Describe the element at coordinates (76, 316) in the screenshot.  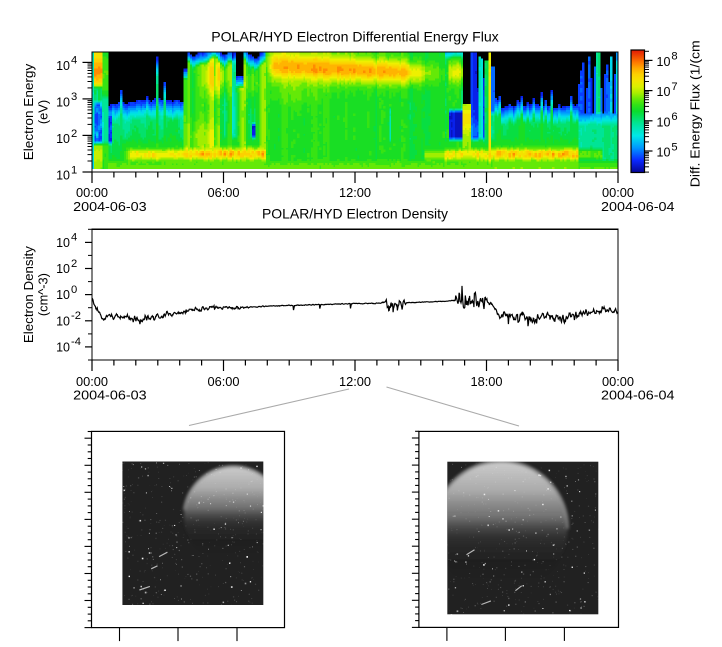
I see `svg-text: -2` at that location.